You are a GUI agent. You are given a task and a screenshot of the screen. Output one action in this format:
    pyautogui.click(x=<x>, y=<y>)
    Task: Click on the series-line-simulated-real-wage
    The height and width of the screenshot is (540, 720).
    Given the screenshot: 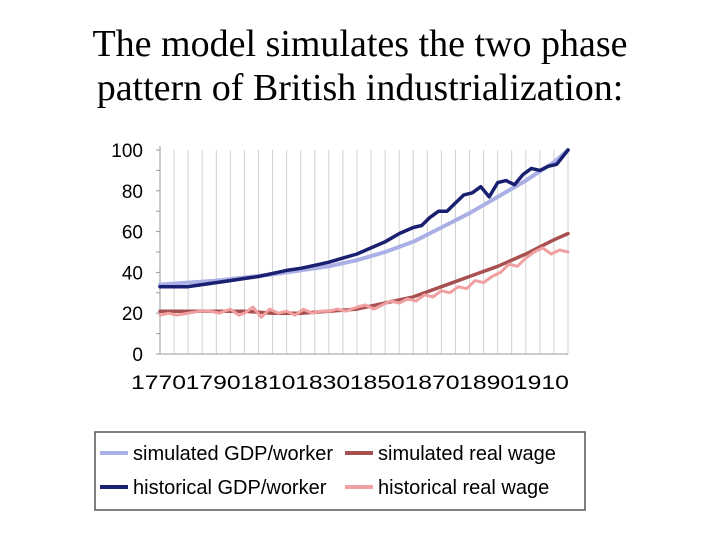 What is the action you would take?
    pyautogui.click(x=364, y=273)
    